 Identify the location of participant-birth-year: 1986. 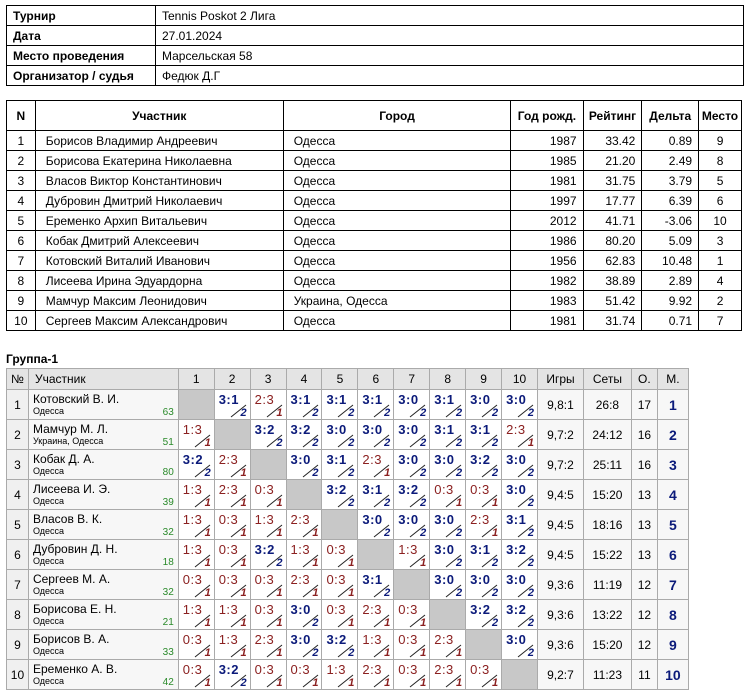
(547, 240).